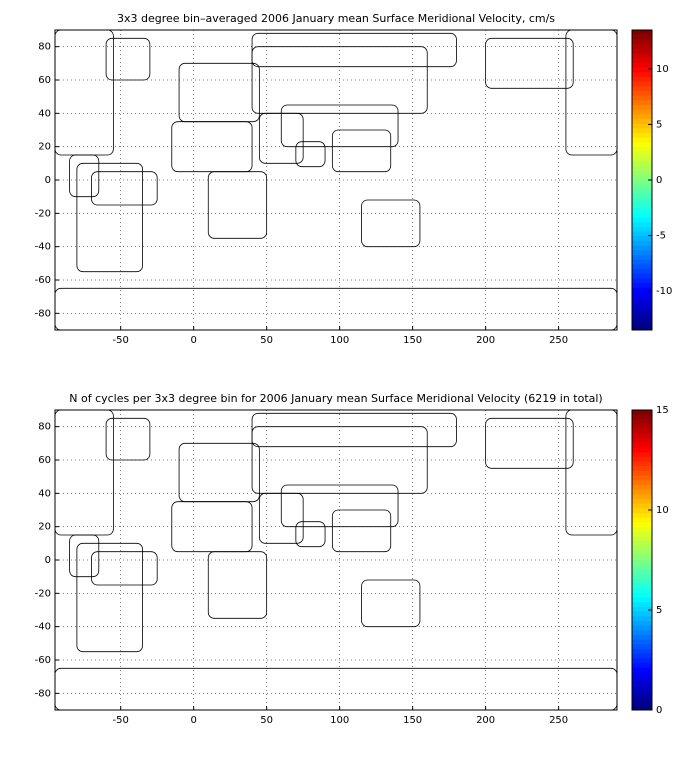 The image size is (696, 760). What do you see at coordinates (659, 124) in the screenshot?
I see `colorbar-tick-label: 5` at bounding box center [659, 124].